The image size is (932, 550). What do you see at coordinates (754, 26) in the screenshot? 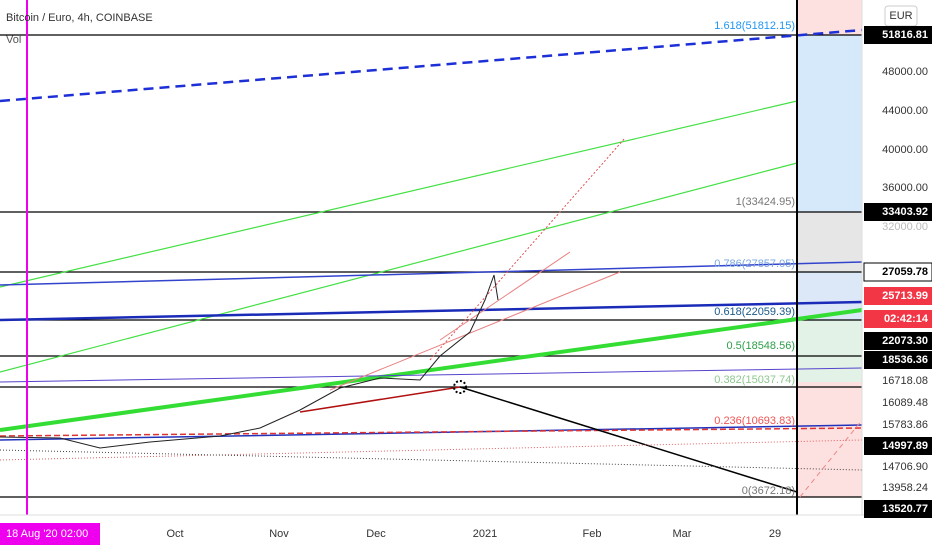
I see `fib-label: 1.618(51812.15)` at bounding box center [754, 26].